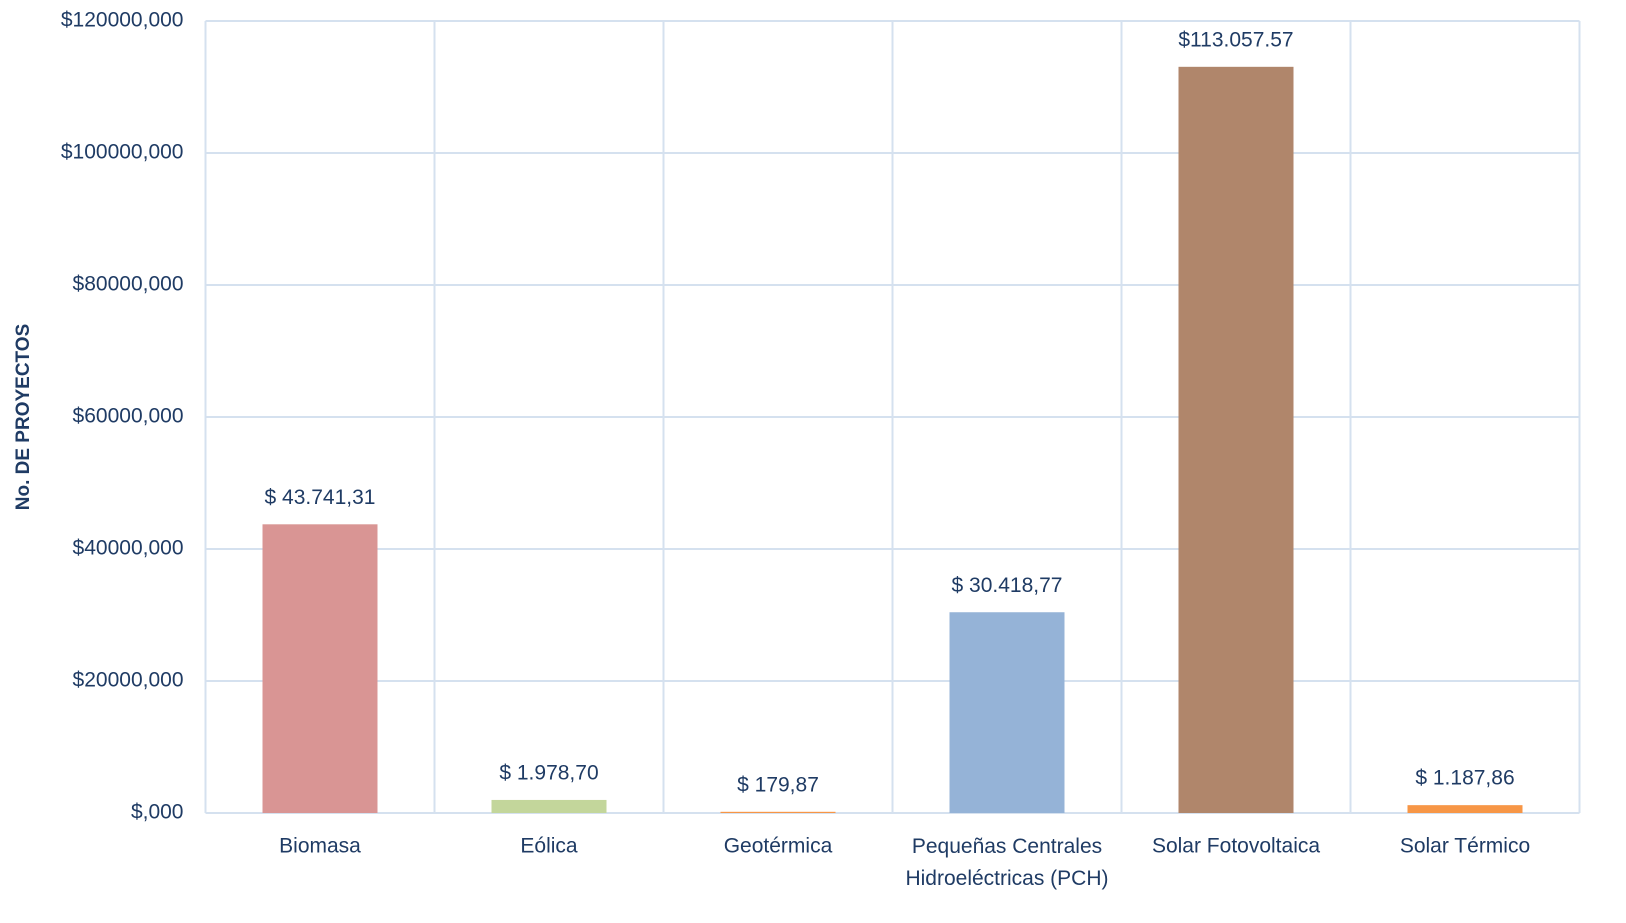  I want to click on y-tick-label: $80000,000, so click(128, 284).